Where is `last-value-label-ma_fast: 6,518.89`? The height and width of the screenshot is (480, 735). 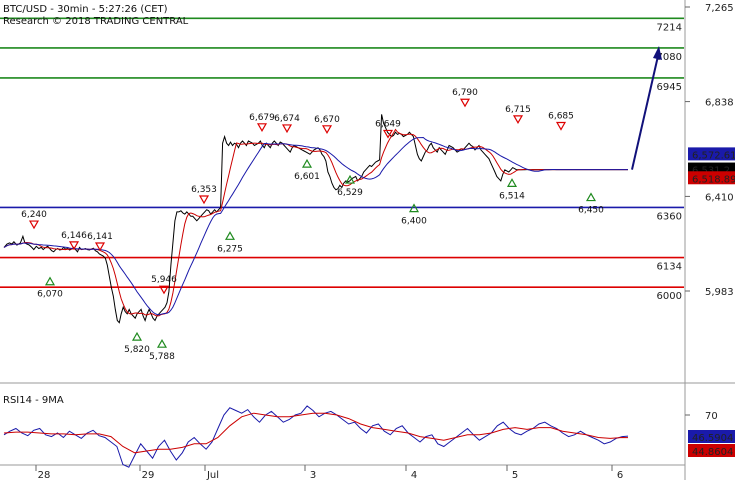
last-value-label-ma_fast: 6,518.89 is located at coordinates (713, 179).